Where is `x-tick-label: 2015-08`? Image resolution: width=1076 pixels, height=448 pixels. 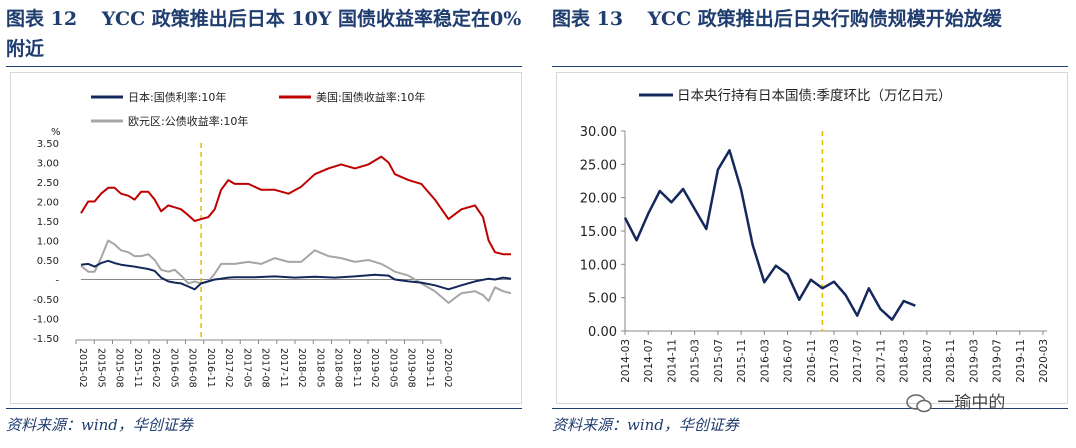 x-tick-label: 2015-08 is located at coordinates (119, 368).